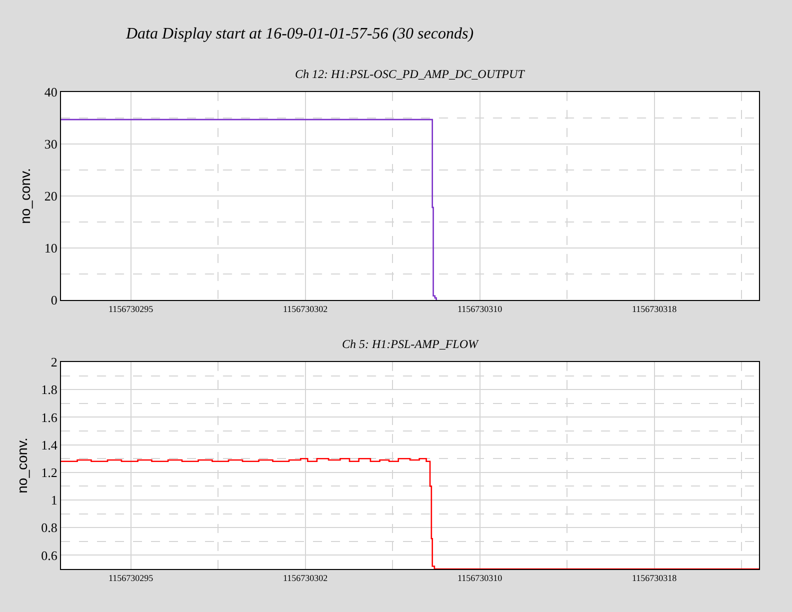 Image resolution: width=792 pixels, height=612 pixels. I want to click on y-tick-label: 0.6, so click(49, 555).